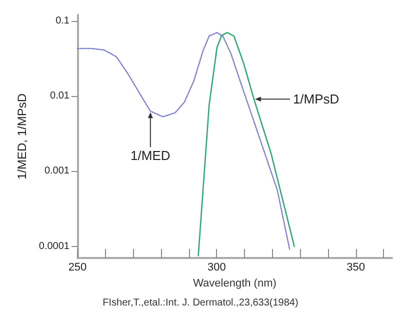  What do you see at coordinates (54, 246) in the screenshot?
I see `y-tick-label: 0.0001` at bounding box center [54, 246].